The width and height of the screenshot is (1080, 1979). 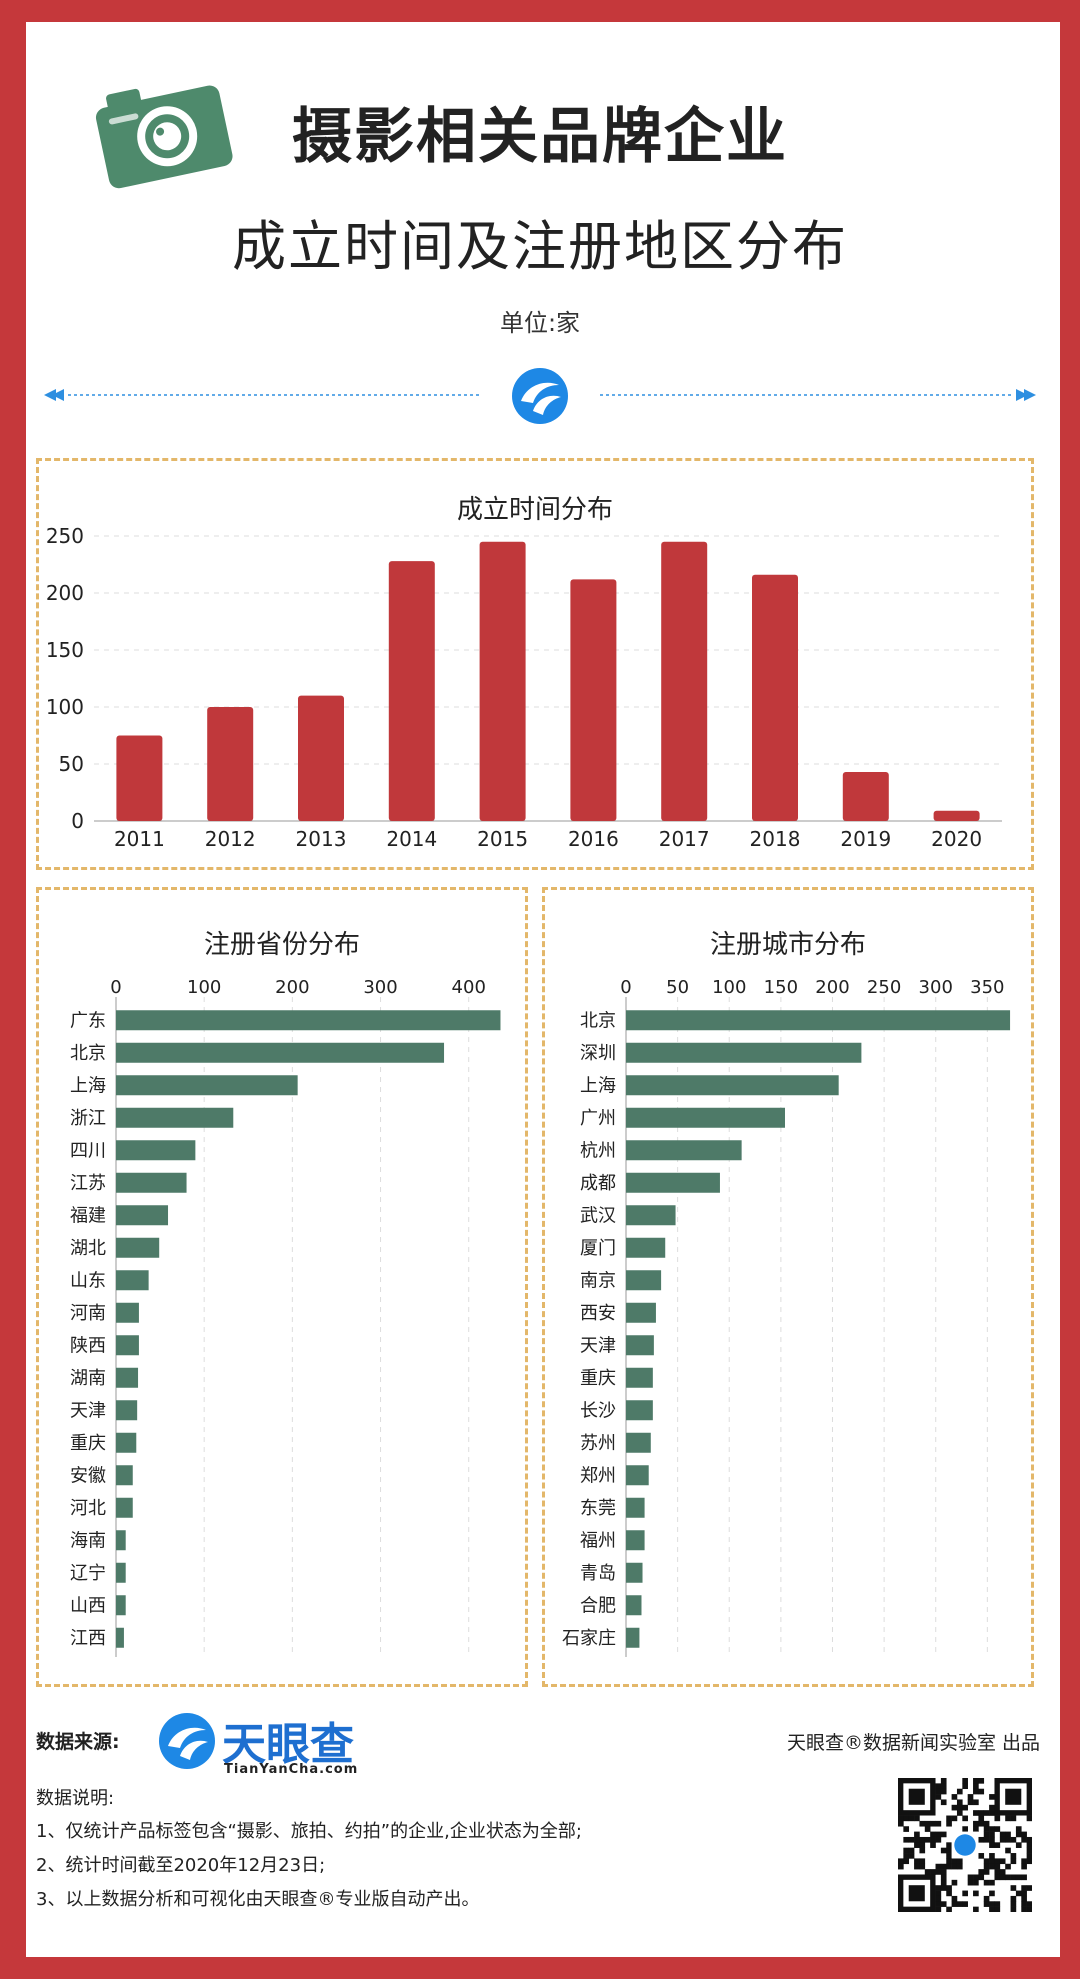 What do you see at coordinates (884, 987) in the screenshot?
I see `x-tick-label: 250` at bounding box center [884, 987].